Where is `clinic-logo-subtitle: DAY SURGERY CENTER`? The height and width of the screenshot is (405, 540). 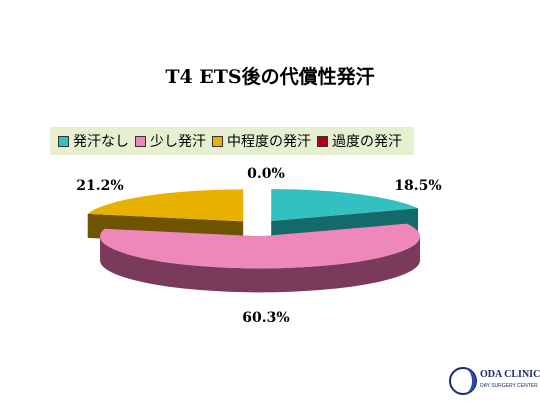
clinic-logo-subtitle: DAY SURGERY CENTER is located at coordinates (509, 386).